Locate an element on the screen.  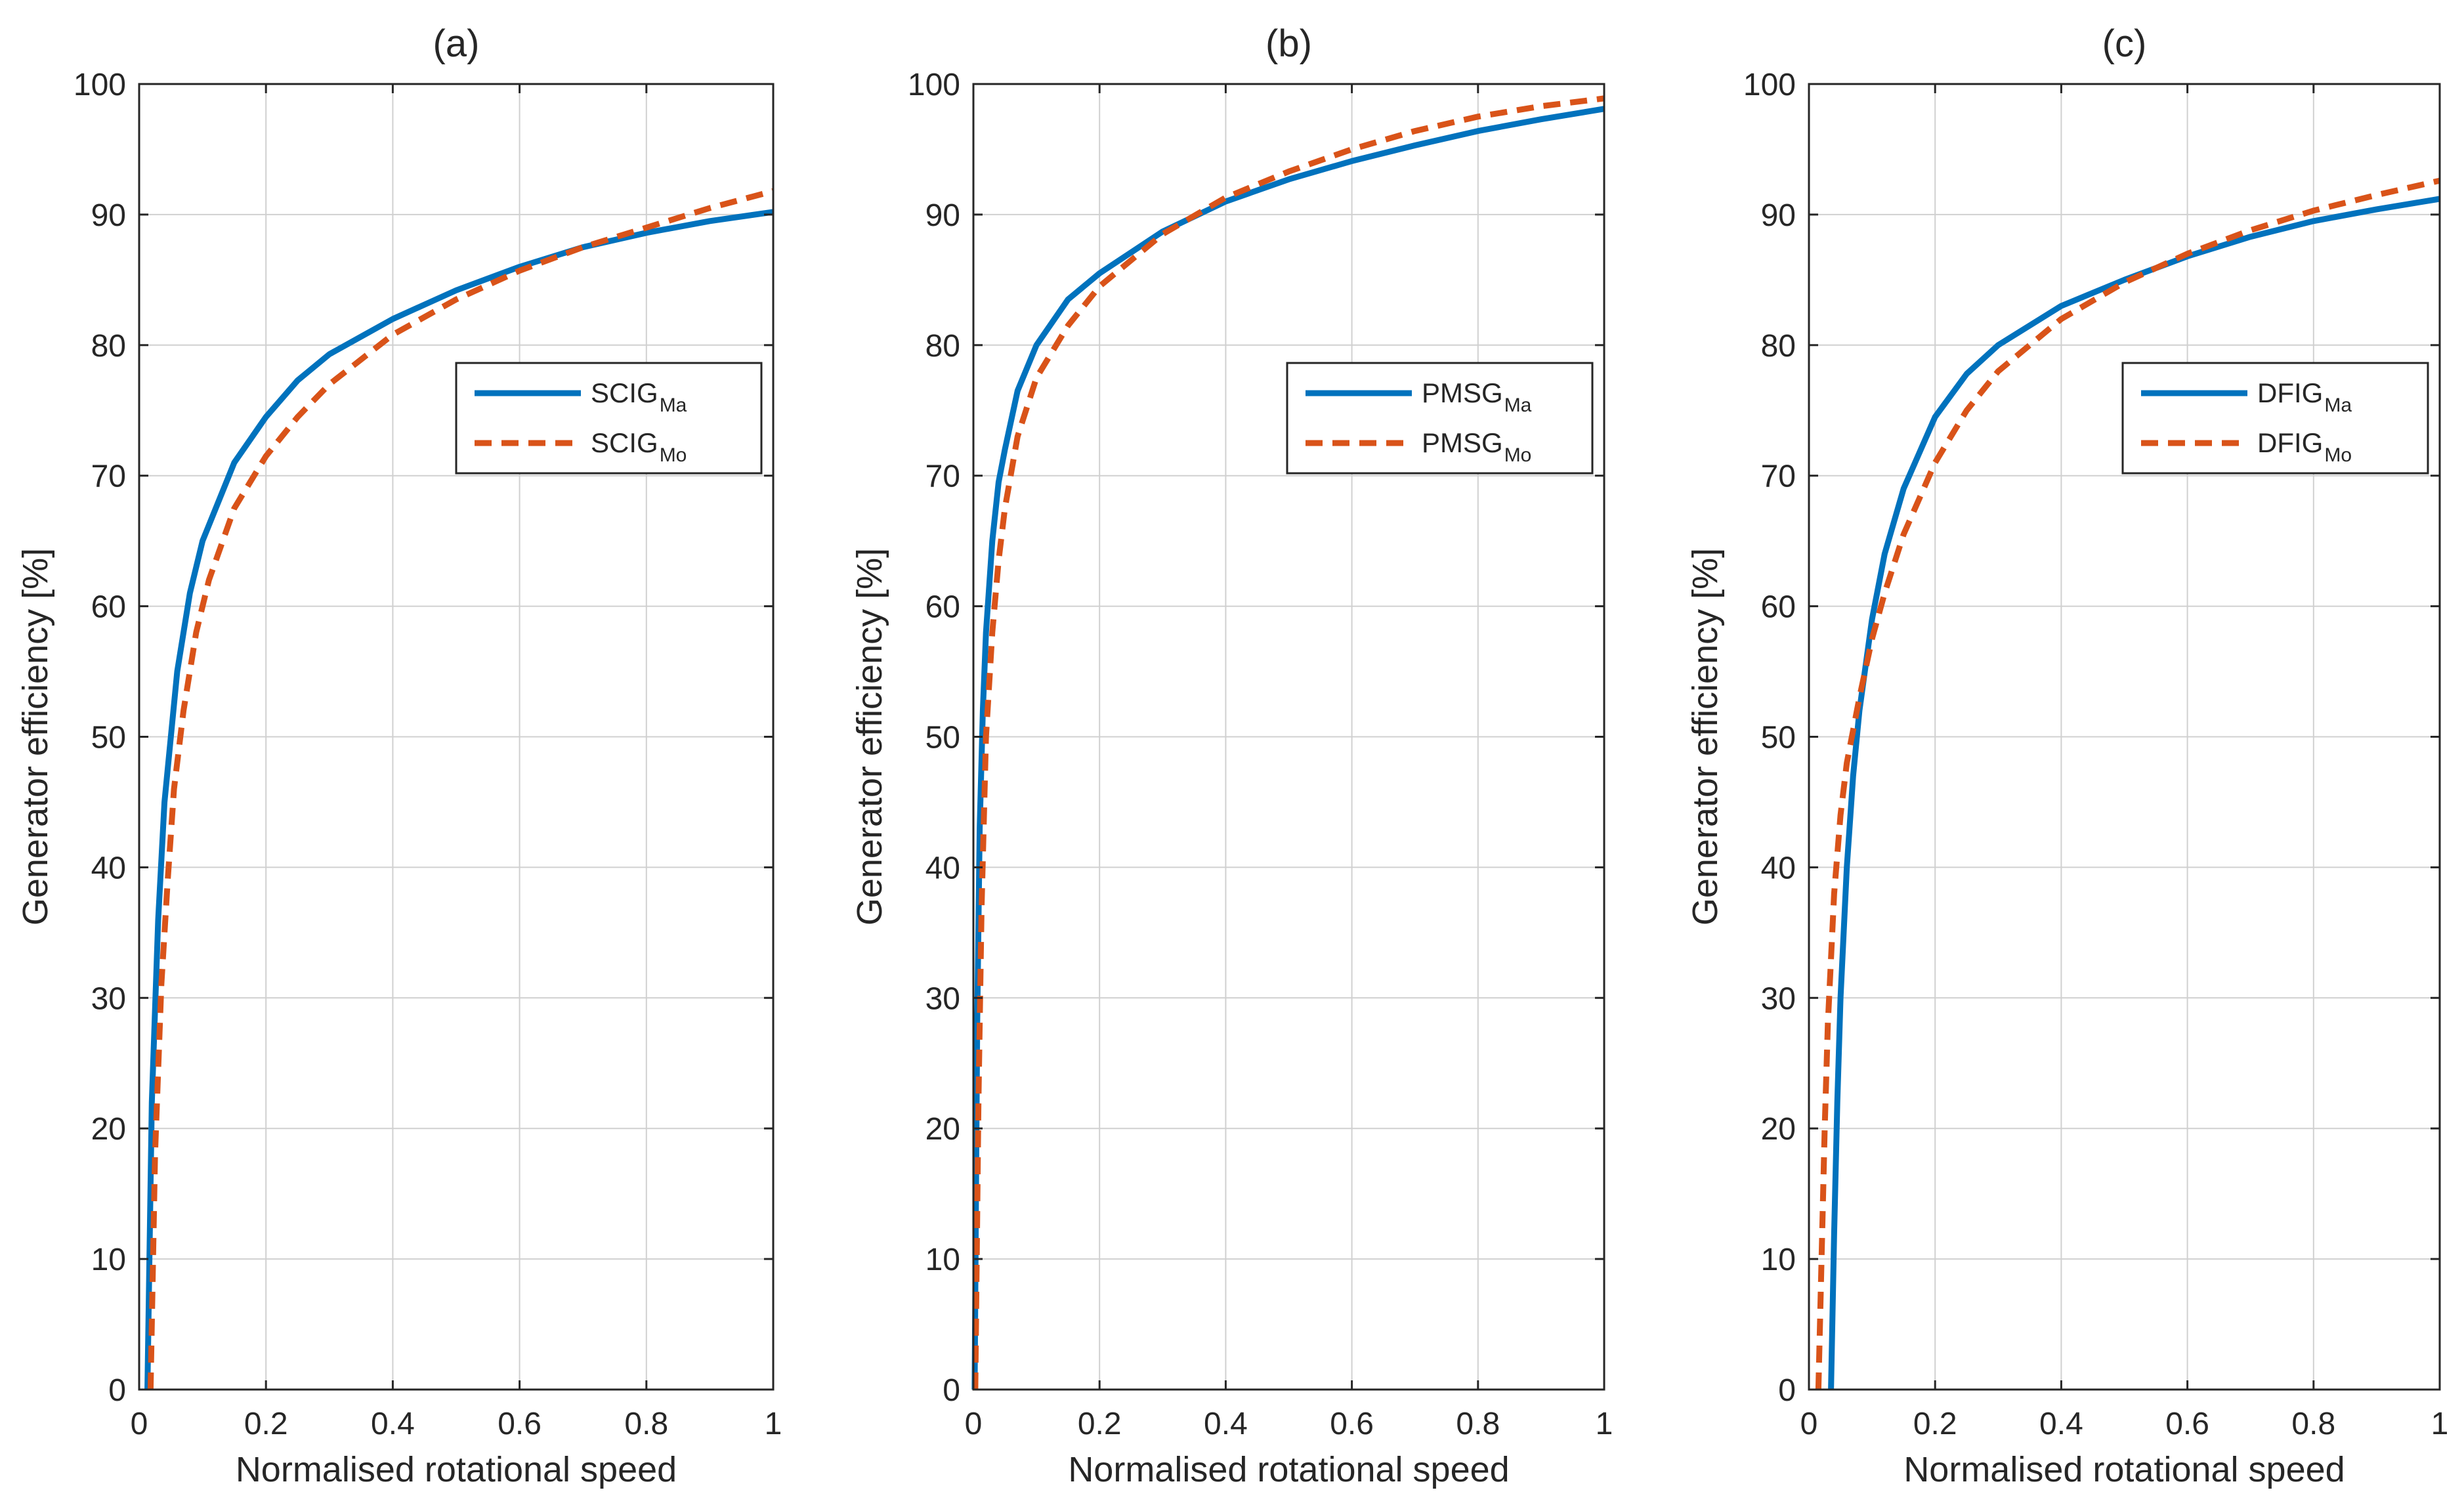
x-tick-label-a-1: 0.2 is located at coordinates (266, 1424).